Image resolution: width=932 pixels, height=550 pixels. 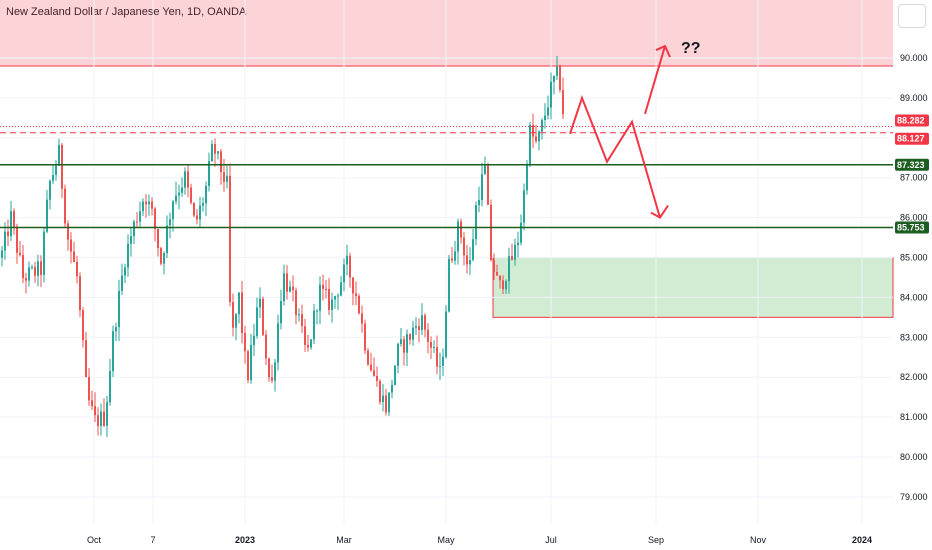 What do you see at coordinates (912, 16) in the screenshot?
I see `chart-settings-button` at bounding box center [912, 16].